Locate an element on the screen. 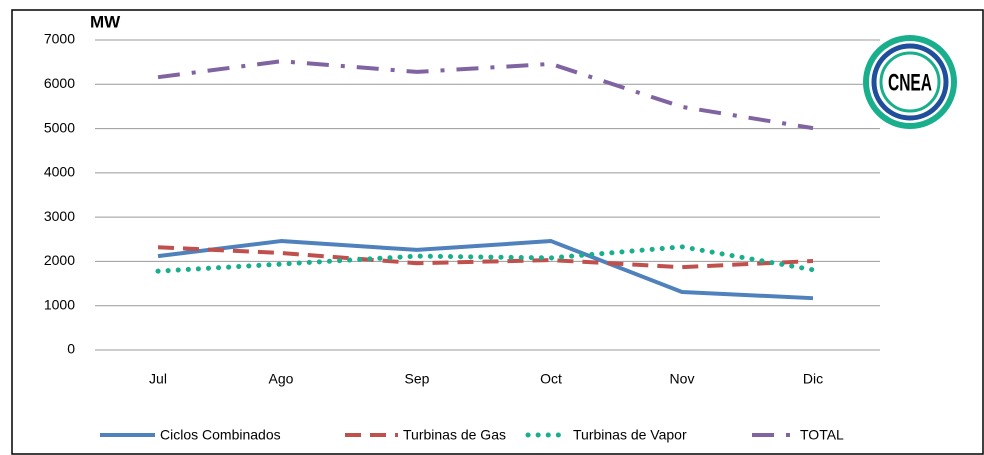 The image size is (984, 455). y-tick-label: 7000 is located at coordinates (59, 39).